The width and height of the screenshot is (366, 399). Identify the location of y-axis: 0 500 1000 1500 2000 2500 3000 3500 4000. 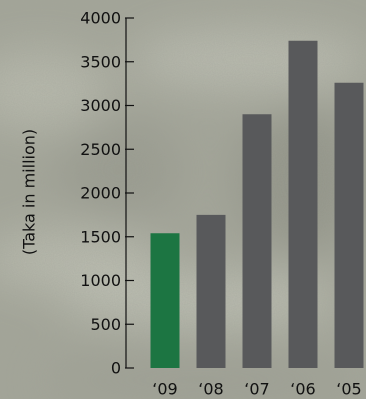
(107, 193).